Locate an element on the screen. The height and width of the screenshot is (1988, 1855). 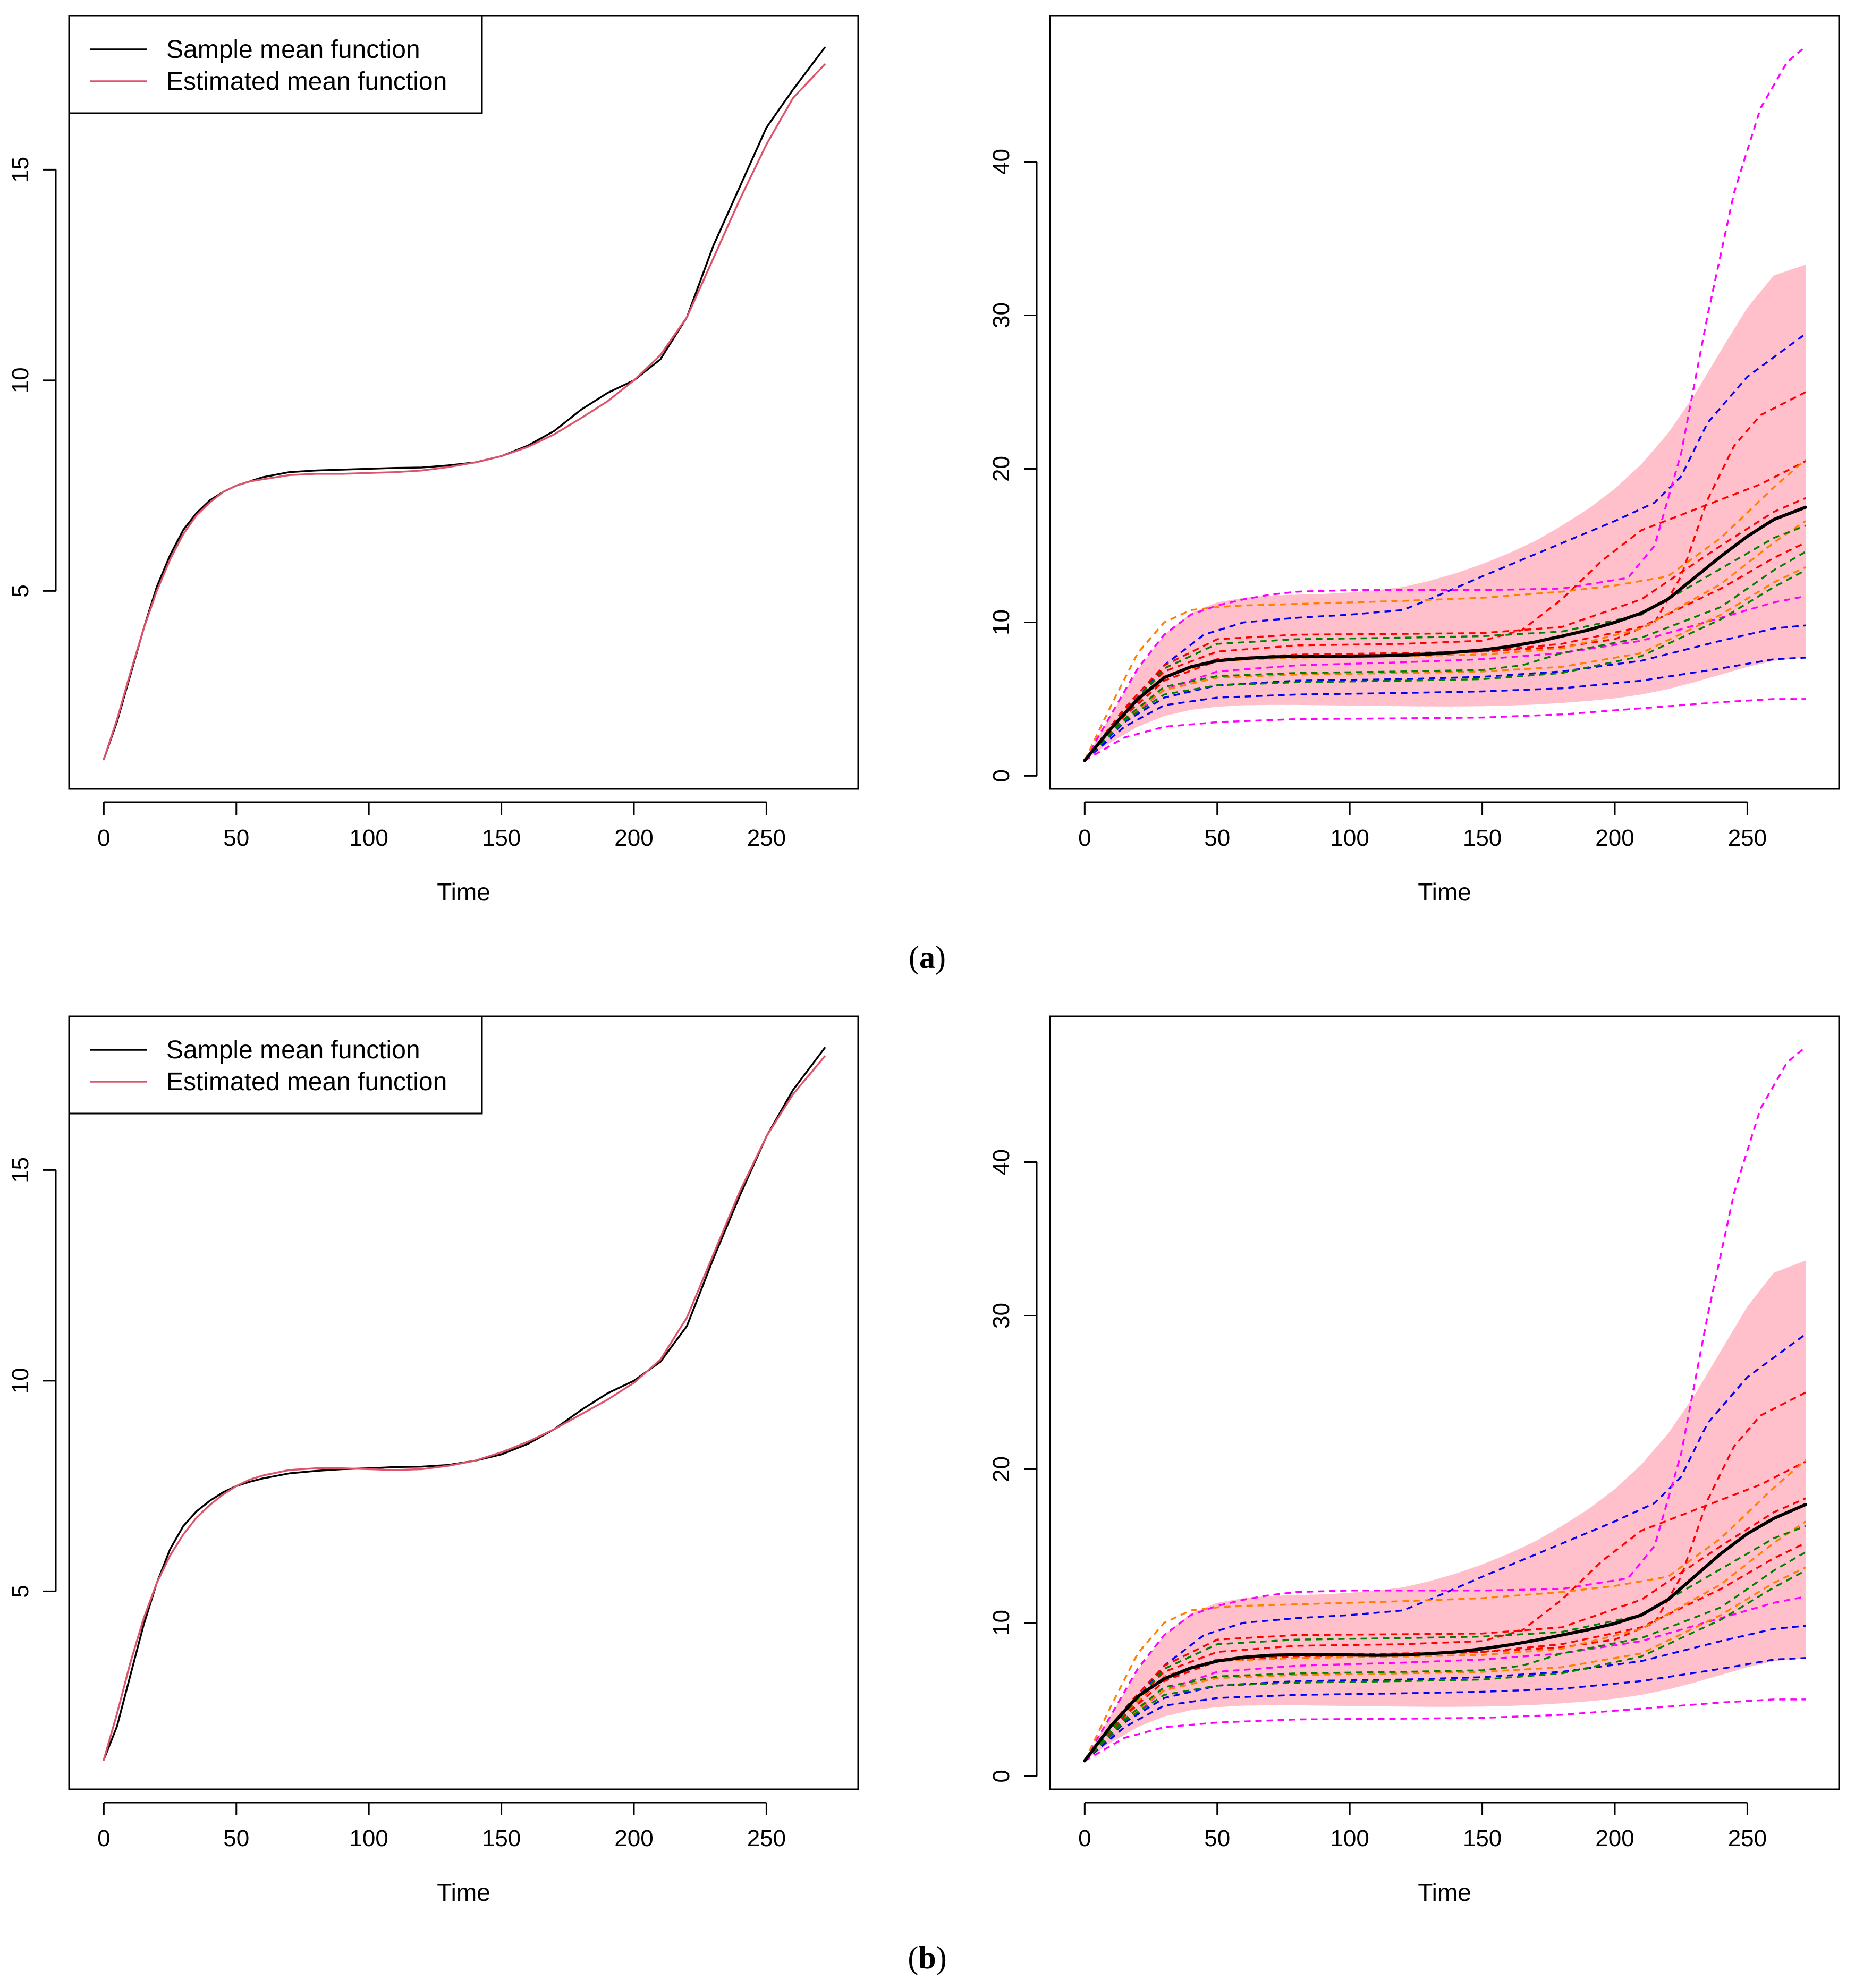
confidence-band is located at coordinates (1445, 513).